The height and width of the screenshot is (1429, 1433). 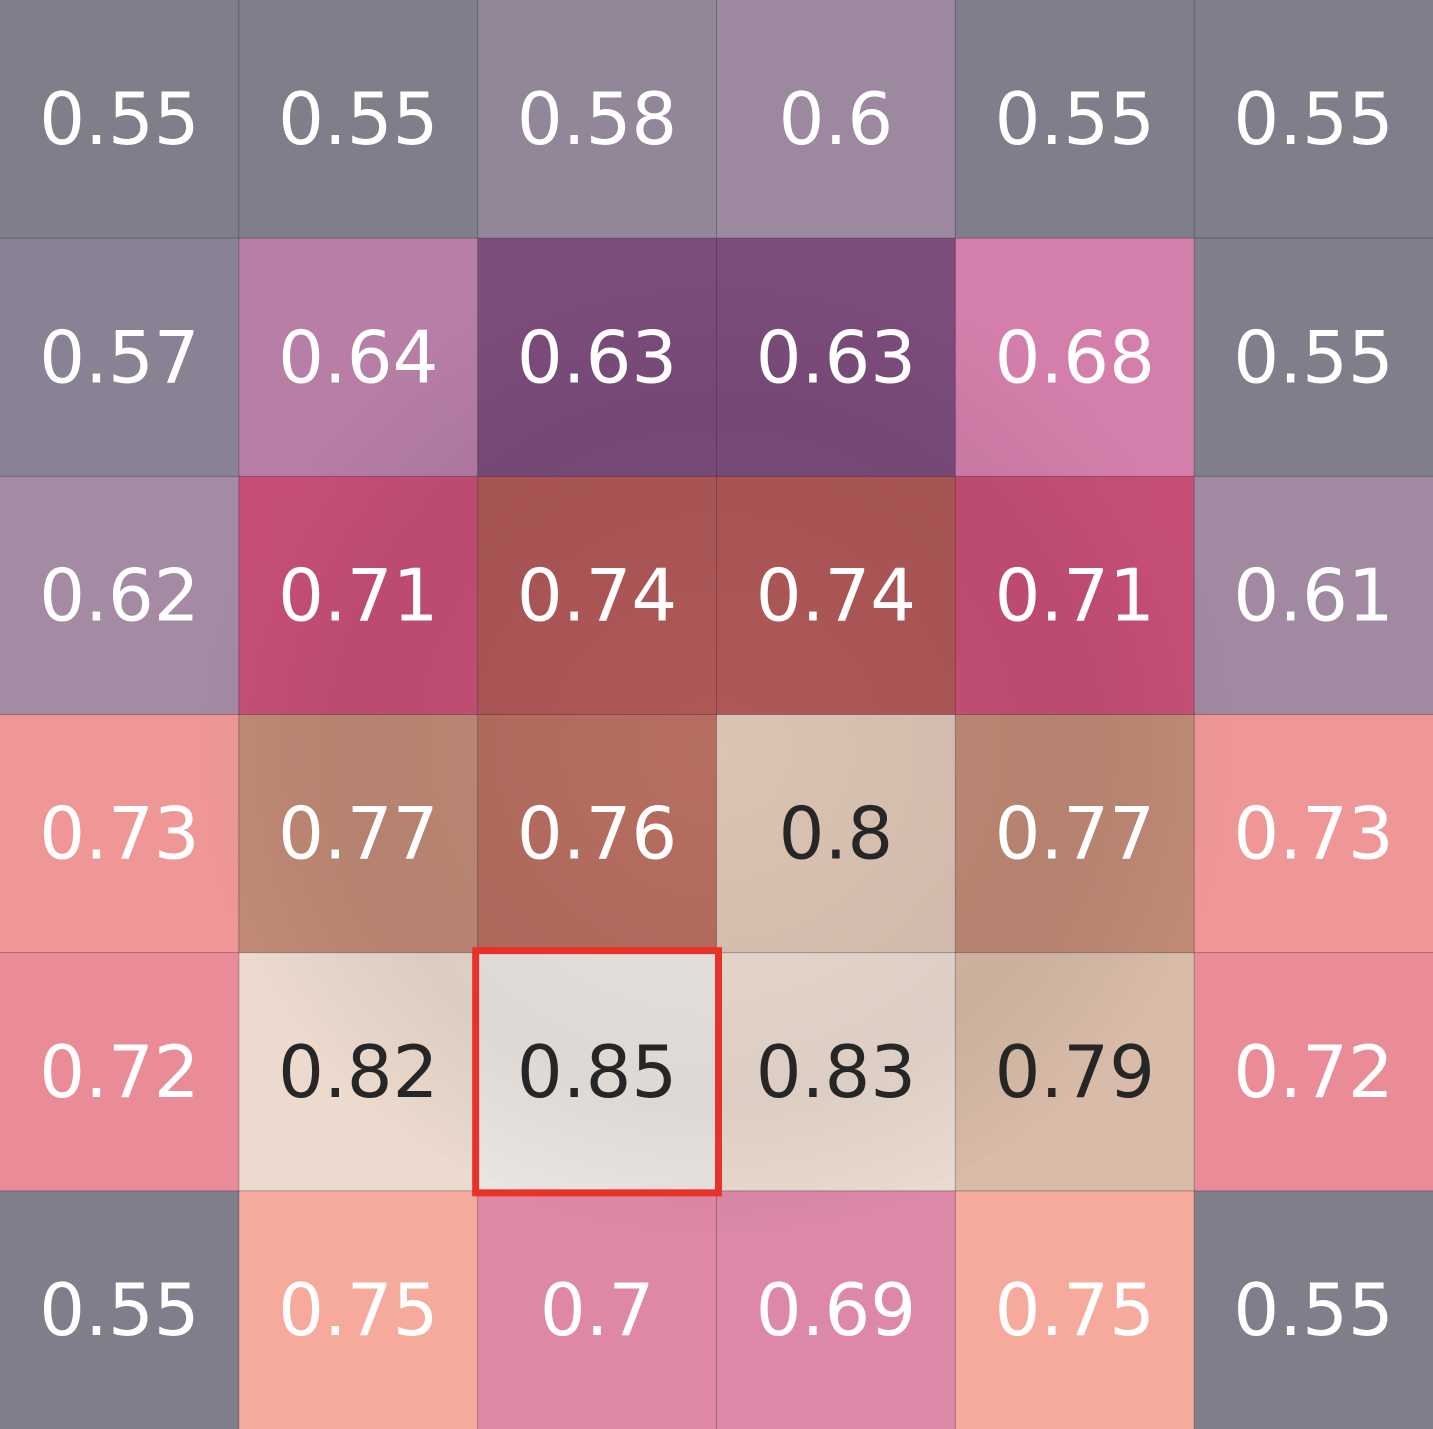 I want to click on heatmap-label-r3-c5: 0.73, so click(x=1313, y=834).